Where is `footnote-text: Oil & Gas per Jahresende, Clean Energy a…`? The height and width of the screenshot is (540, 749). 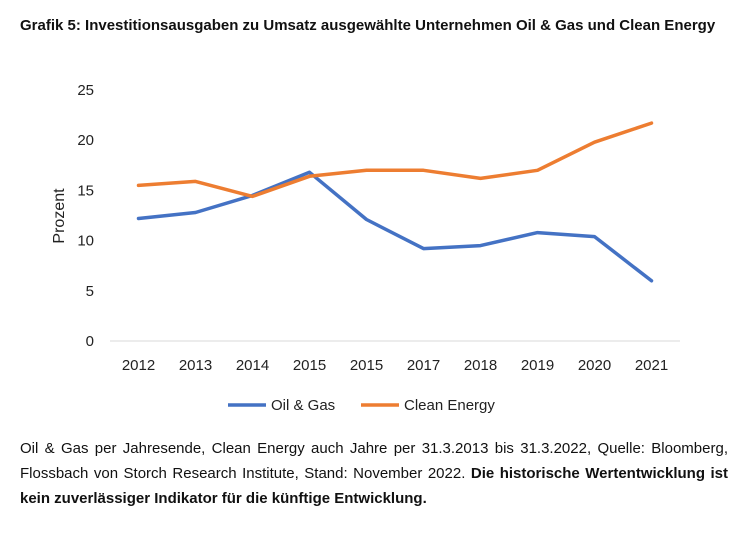
footnote-text: Oil & Gas per Jahresende, Clean Energy a… is located at coordinates (374, 461).